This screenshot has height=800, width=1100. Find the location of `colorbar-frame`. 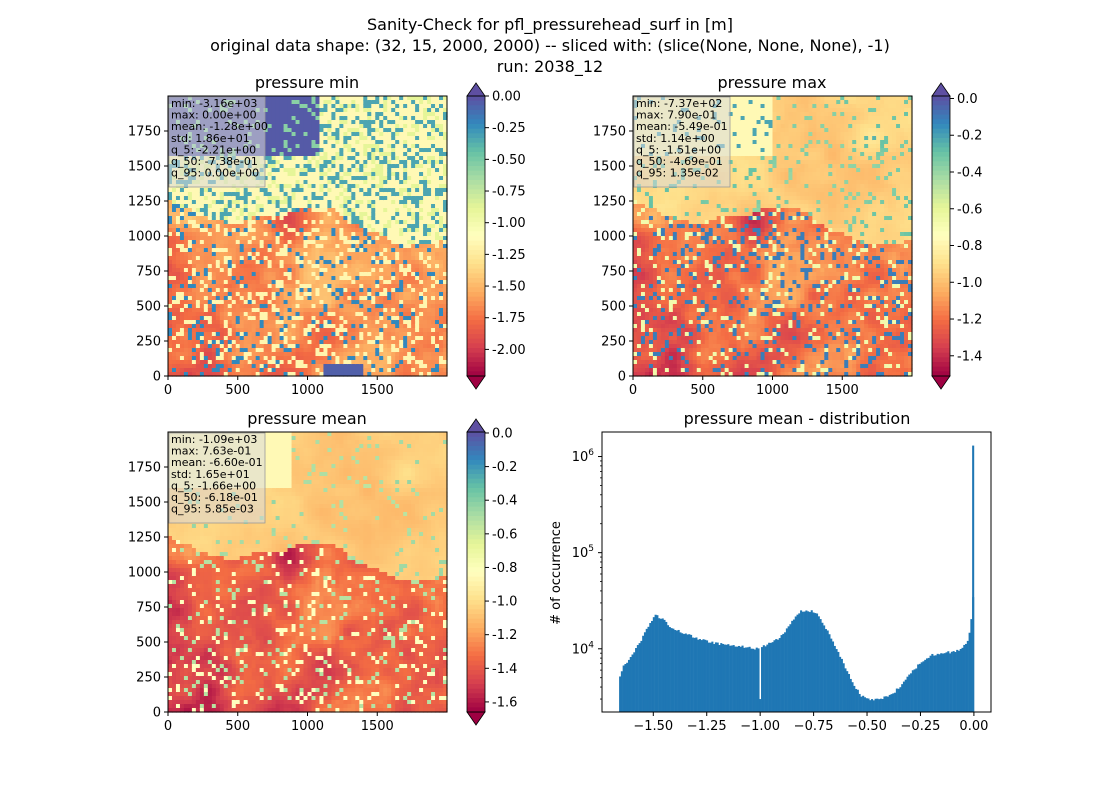

colorbar-frame is located at coordinates (476, 236).